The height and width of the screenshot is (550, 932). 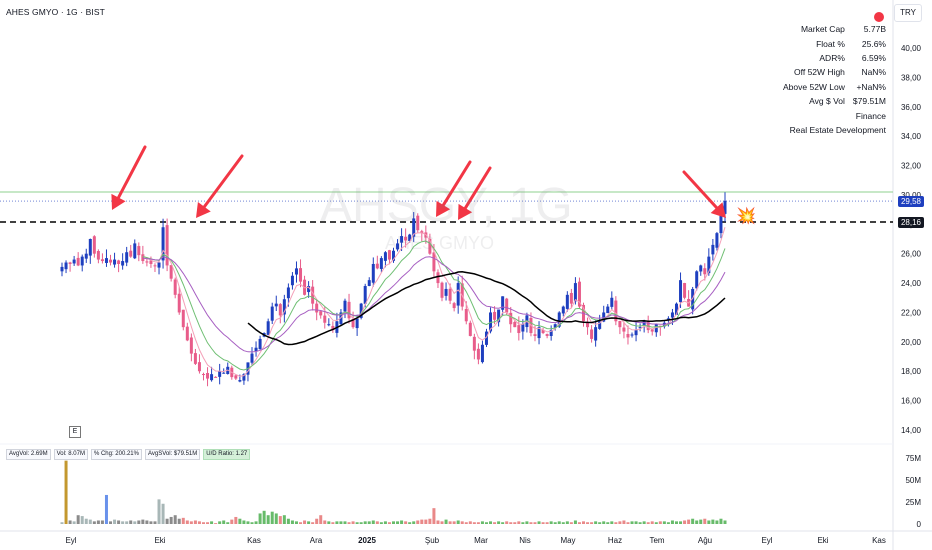 I want to click on stat-value: 25.6%, so click(x=873, y=43).